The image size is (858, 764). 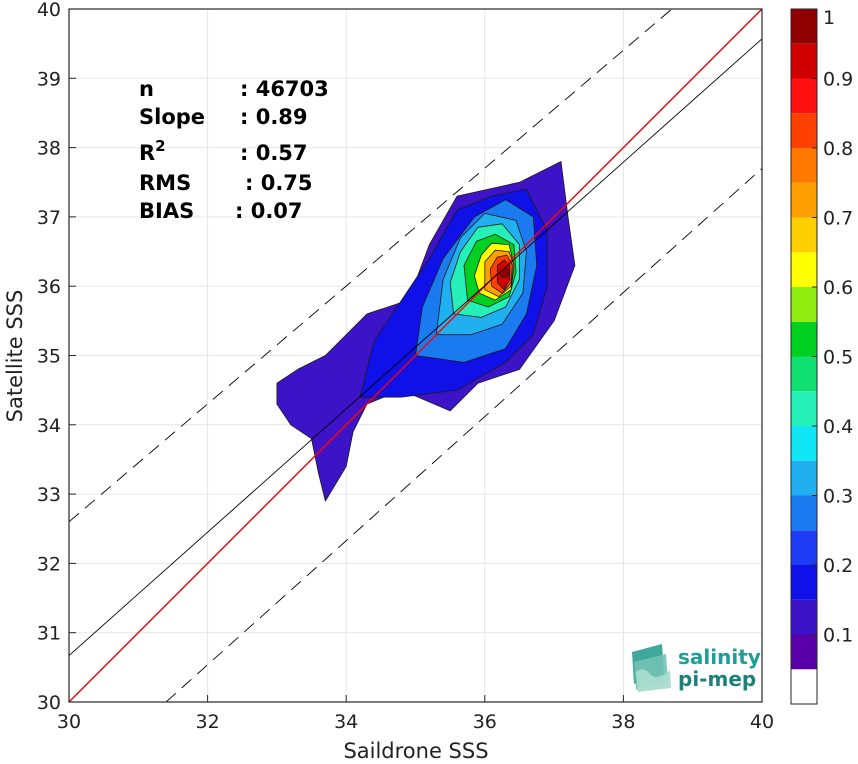 I want to click on stat-value: : 0.89, so click(x=274, y=117).